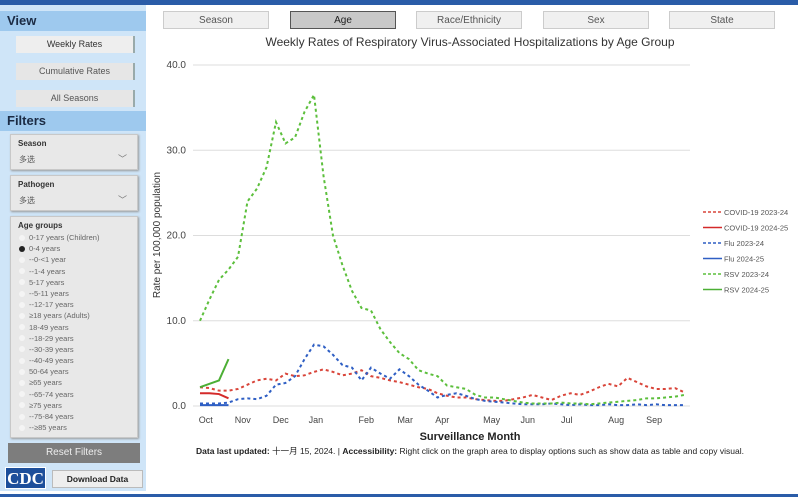  What do you see at coordinates (59, 316) in the screenshot?
I see `age-group-label: ≥18 years (Adults)` at bounding box center [59, 316].